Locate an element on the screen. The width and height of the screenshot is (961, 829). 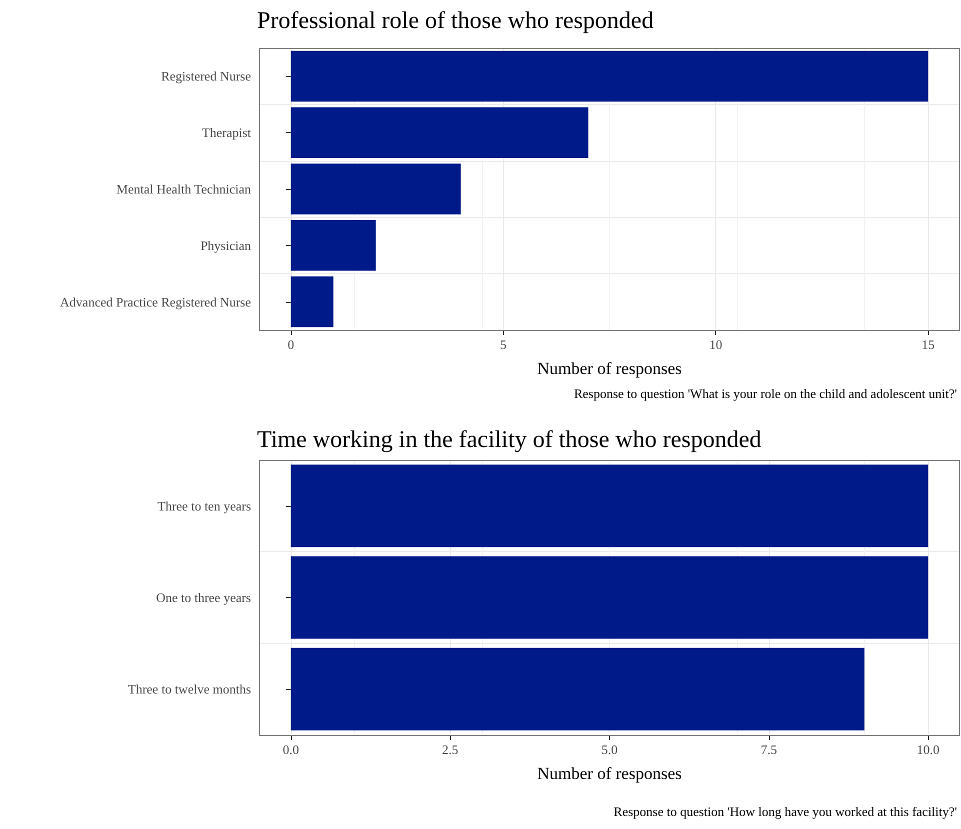
x-tick-label: 2.5 is located at coordinates (450, 749).